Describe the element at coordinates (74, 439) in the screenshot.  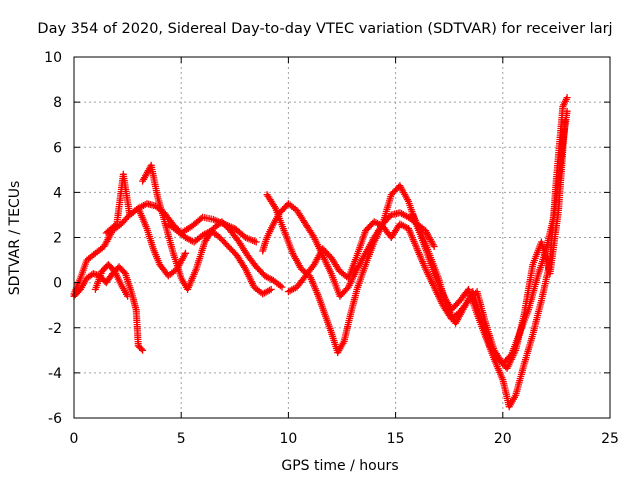
I see `x-tick-label: 0` at that location.